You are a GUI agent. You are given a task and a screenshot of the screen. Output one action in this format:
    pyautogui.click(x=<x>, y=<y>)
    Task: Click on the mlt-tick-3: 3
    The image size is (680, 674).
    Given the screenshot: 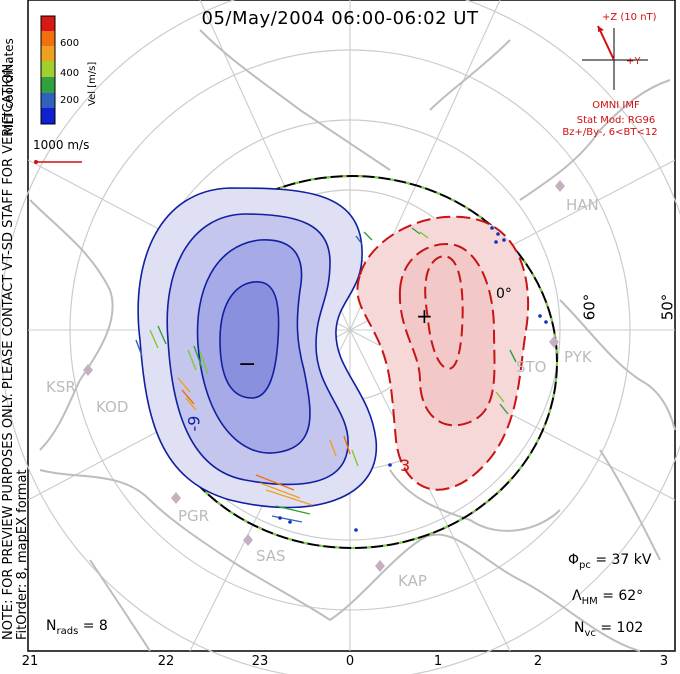 What is the action you would take?
    pyautogui.click(x=664, y=661)
    